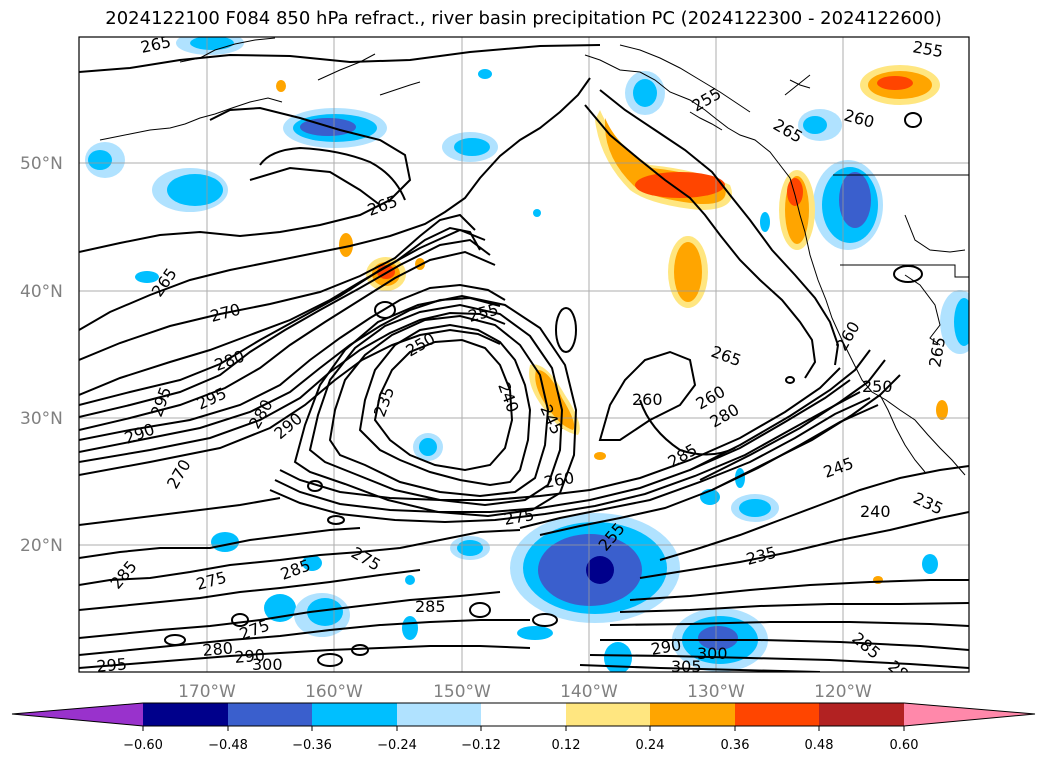  What do you see at coordinates (877, 386) in the screenshot?
I see `contour-label: 250` at bounding box center [877, 386].